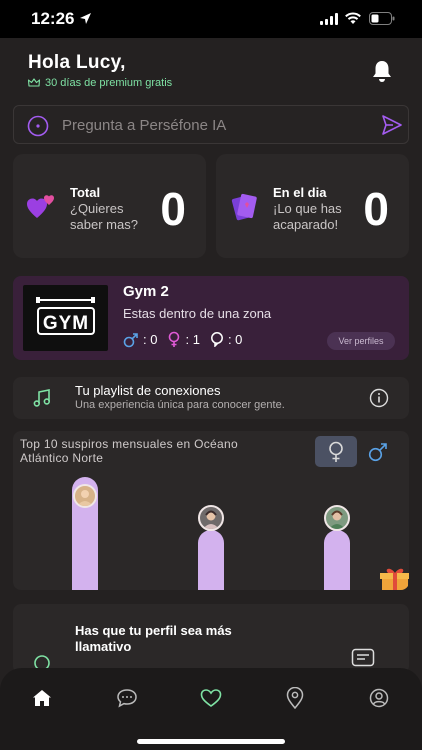 The height and width of the screenshot is (750, 422). What do you see at coordinates (53, 18) in the screenshot?
I see `status-time: 12:26` at bounding box center [53, 18].